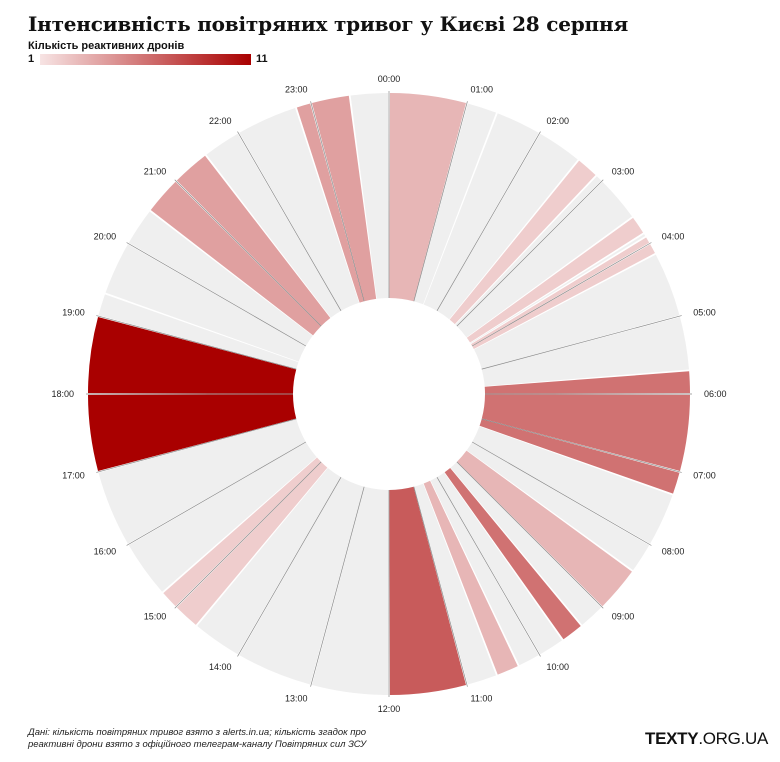 This screenshot has height=762, width=780. What do you see at coordinates (145, 59) in the screenshot?
I see `legend-gradient-bar` at bounding box center [145, 59].